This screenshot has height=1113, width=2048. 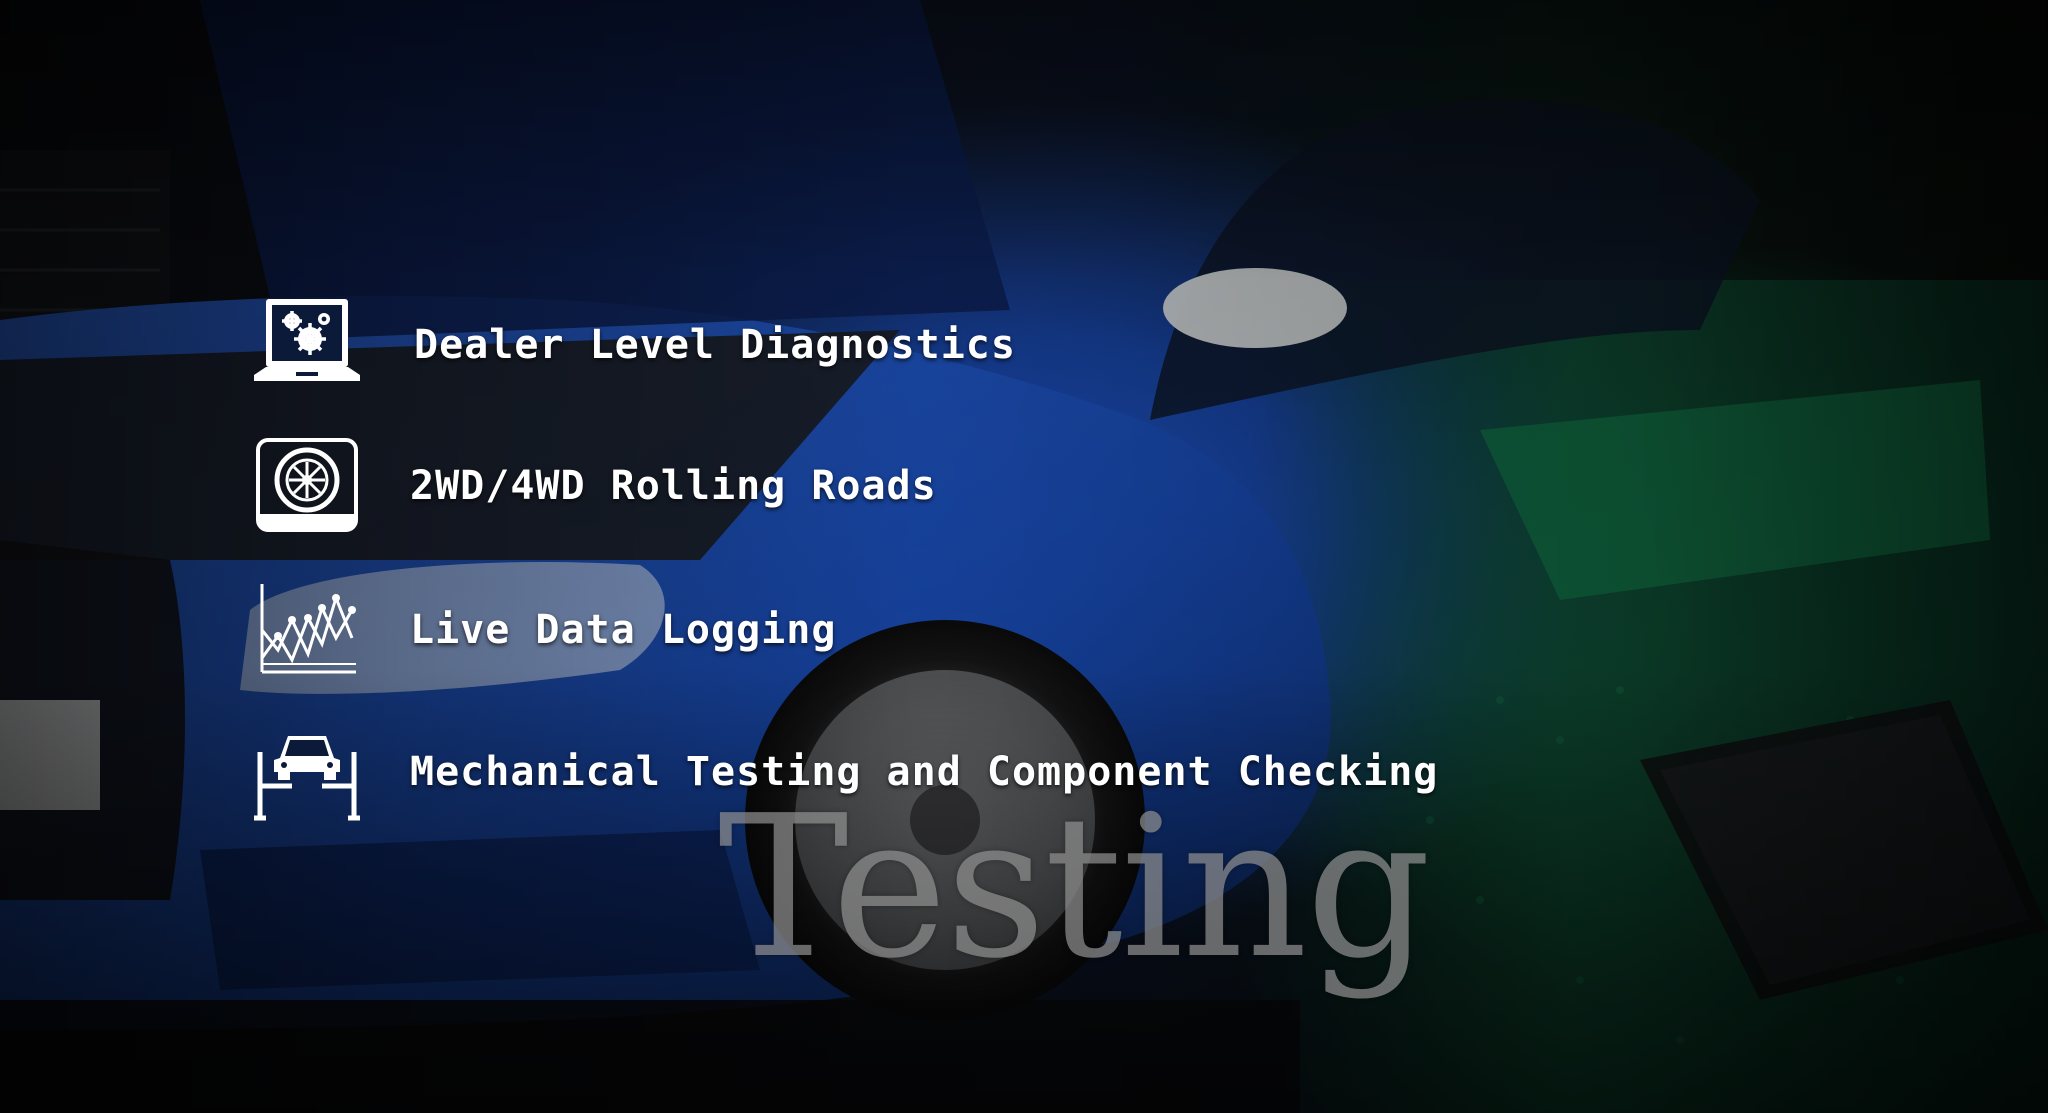 I want to click on feature-label: Dealer Level Diagnostics, so click(x=715, y=345).